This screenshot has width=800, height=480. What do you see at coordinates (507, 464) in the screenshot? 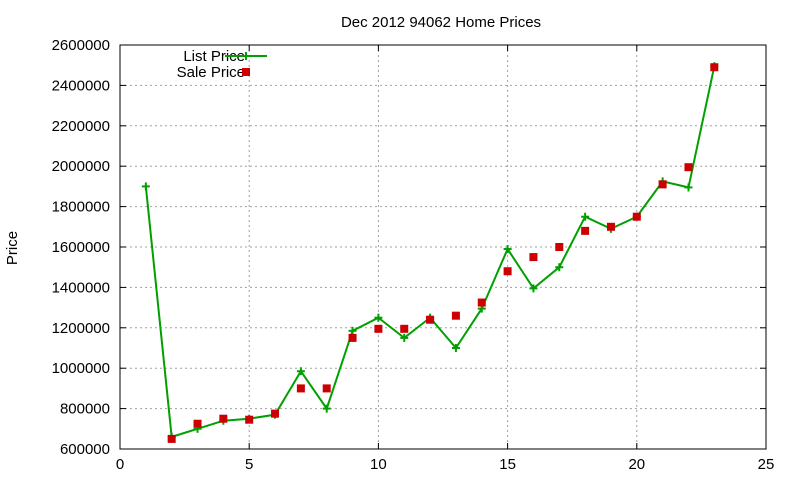
I see `x-tick-label: 15` at bounding box center [507, 464].